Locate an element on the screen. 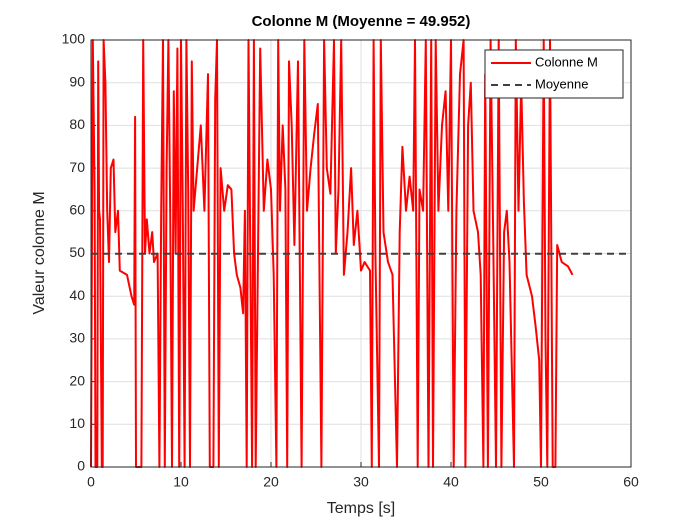  x-axis-label: Temps [s] is located at coordinates (361, 508).